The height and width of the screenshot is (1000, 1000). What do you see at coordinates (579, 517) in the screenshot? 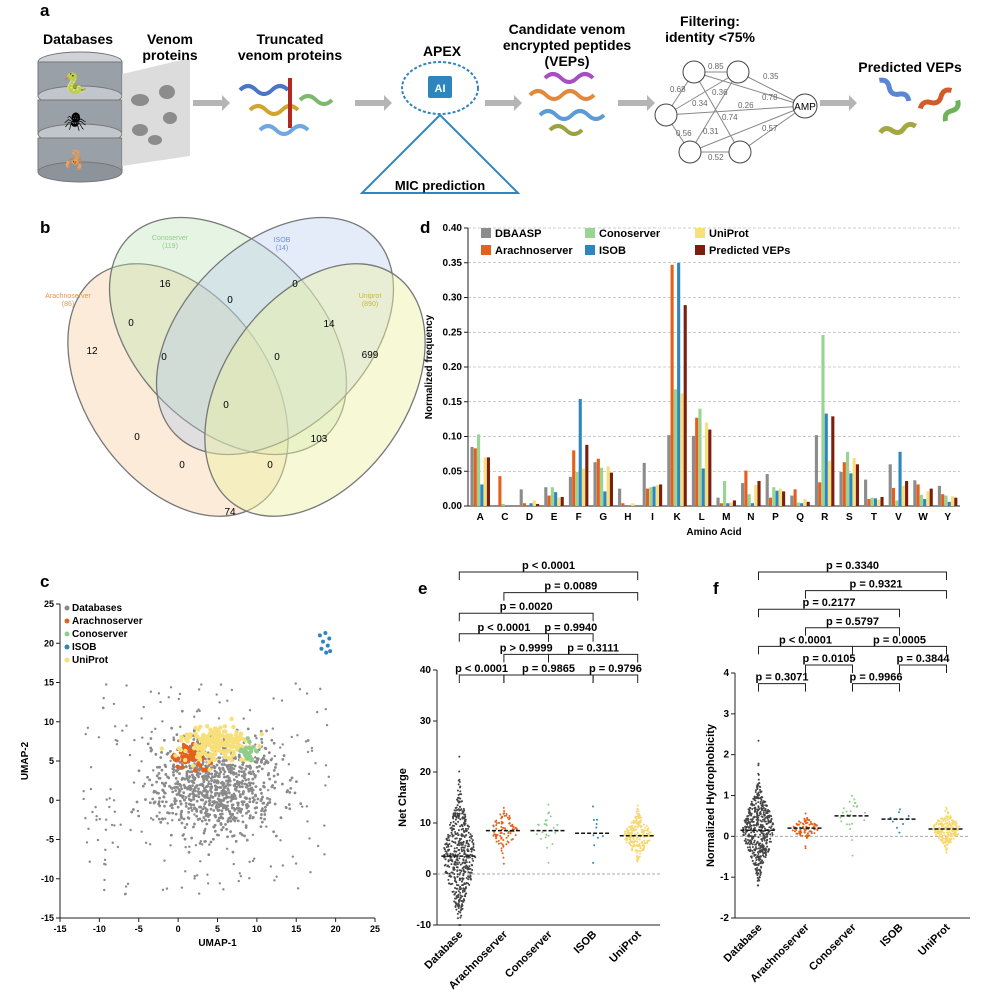
I see `x-tick-label: F` at bounding box center [579, 517].